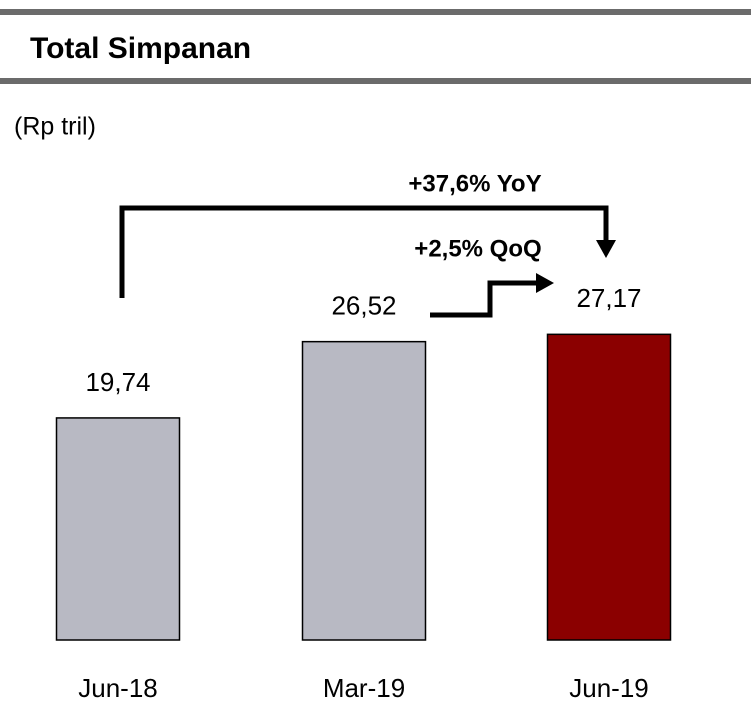 The height and width of the screenshot is (721, 751). Describe the element at coordinates (55, 127) in the screenshot. I see `subtitle: (Rp tril)` at that location.